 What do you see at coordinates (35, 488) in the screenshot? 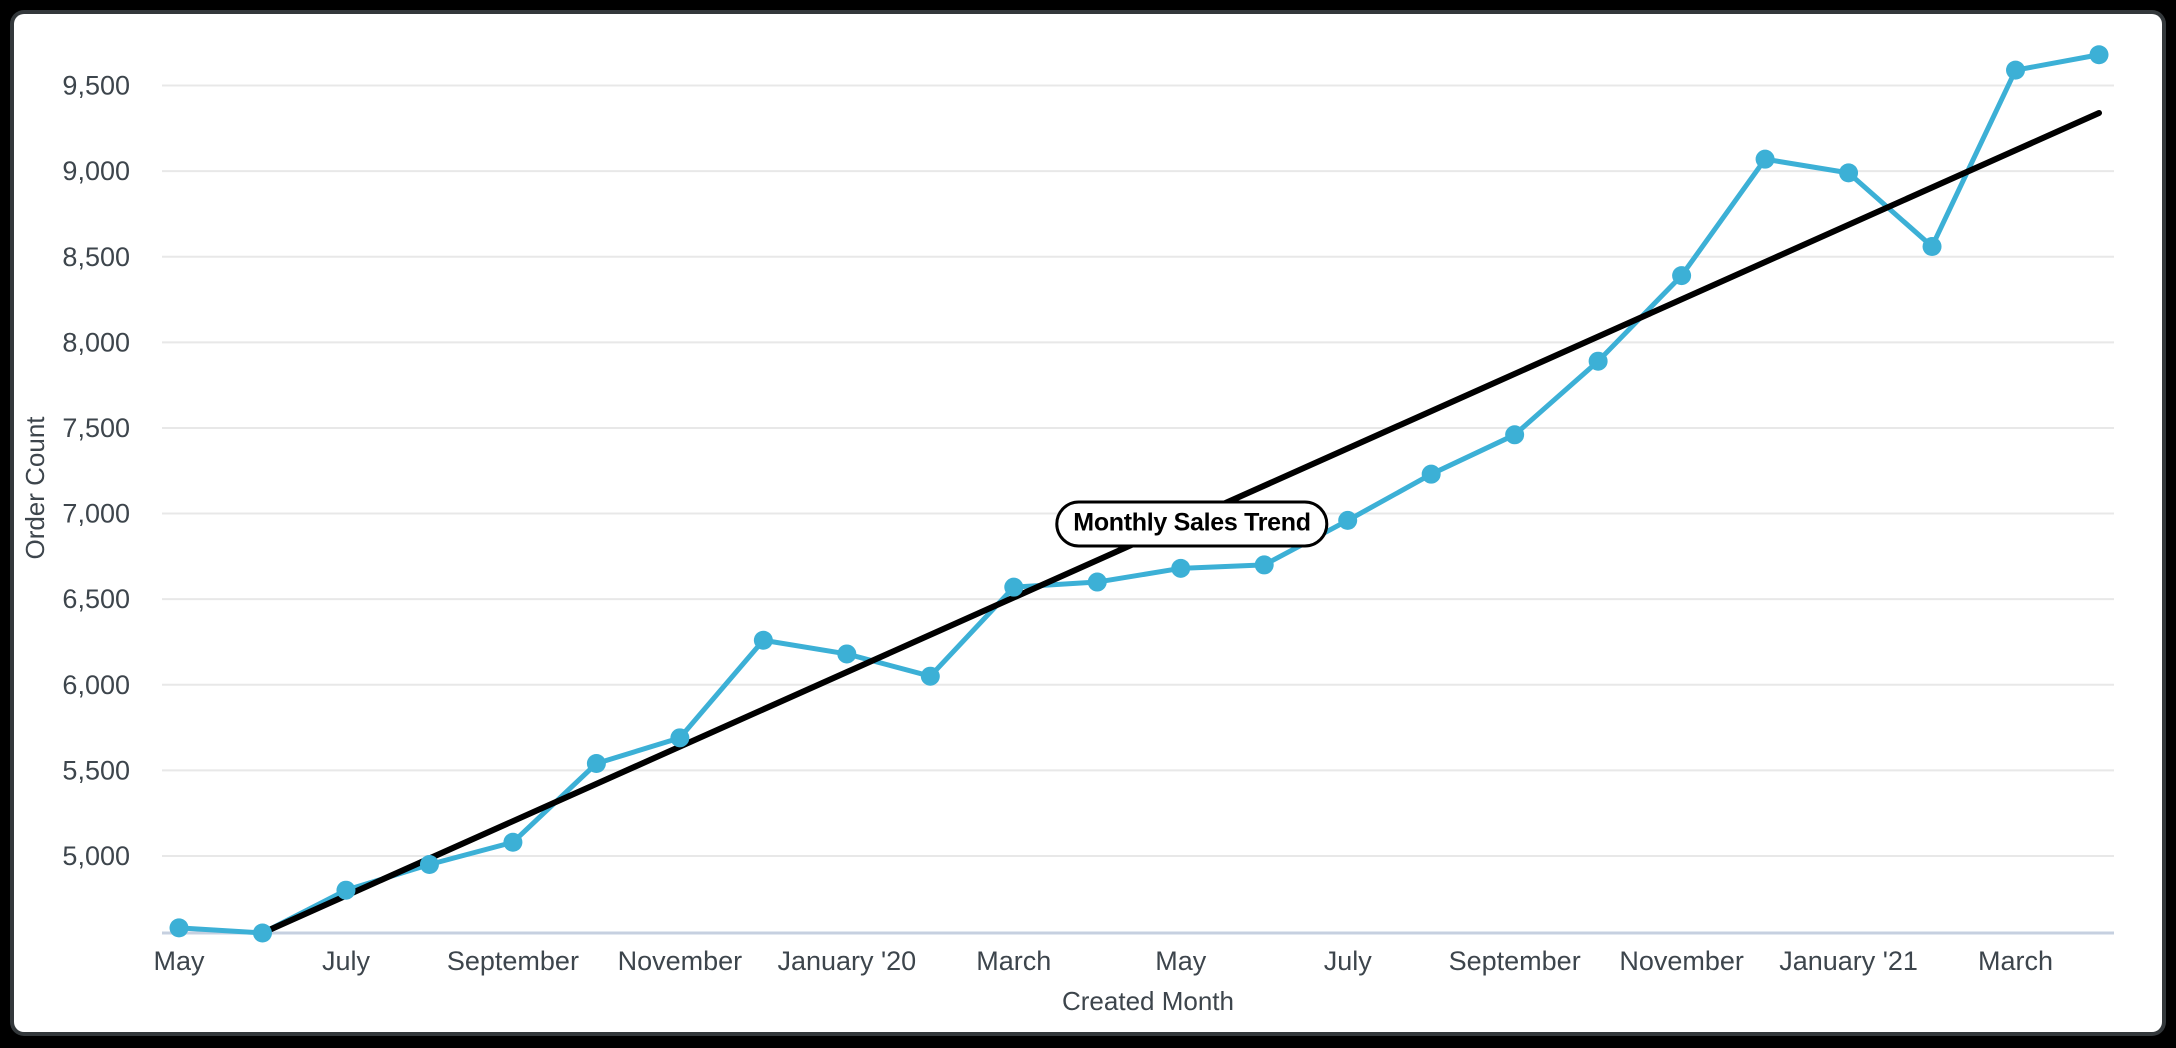
I see `y-axis-title: Order Count` at bounding box center [35, 488].